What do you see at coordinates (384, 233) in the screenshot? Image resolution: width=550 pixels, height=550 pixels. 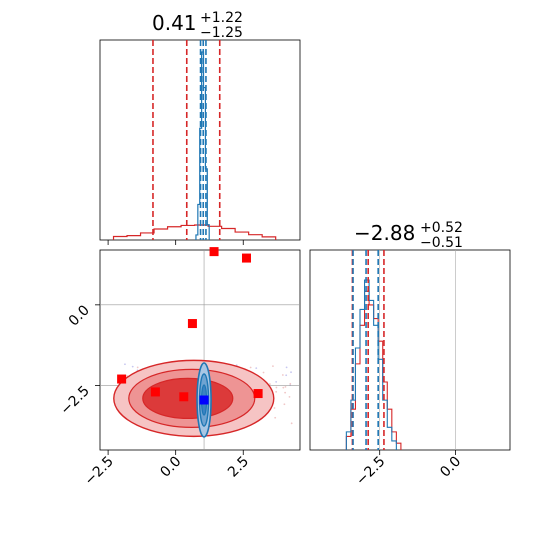 I see `right-title-value: −2.88` at bounding box center [384, 233].